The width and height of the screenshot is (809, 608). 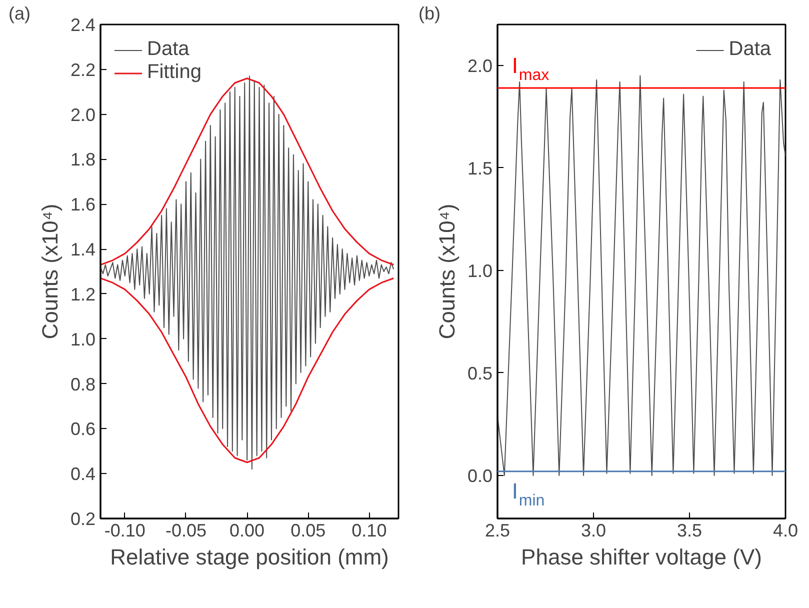 I want to click on legend-label: Fitting, so click(x=174, y=72).